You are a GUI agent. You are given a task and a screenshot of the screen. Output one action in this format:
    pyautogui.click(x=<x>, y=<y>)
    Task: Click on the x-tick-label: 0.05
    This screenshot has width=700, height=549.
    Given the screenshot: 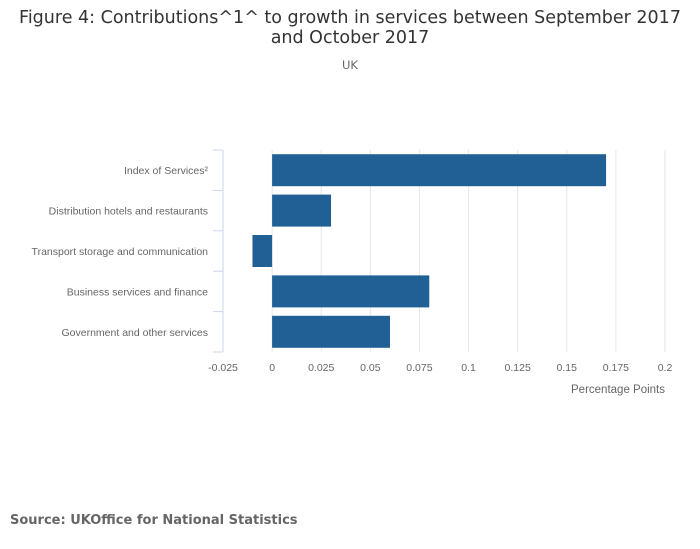 What is the action you would take?
    pyautogui.click(x=370, y=368)
    